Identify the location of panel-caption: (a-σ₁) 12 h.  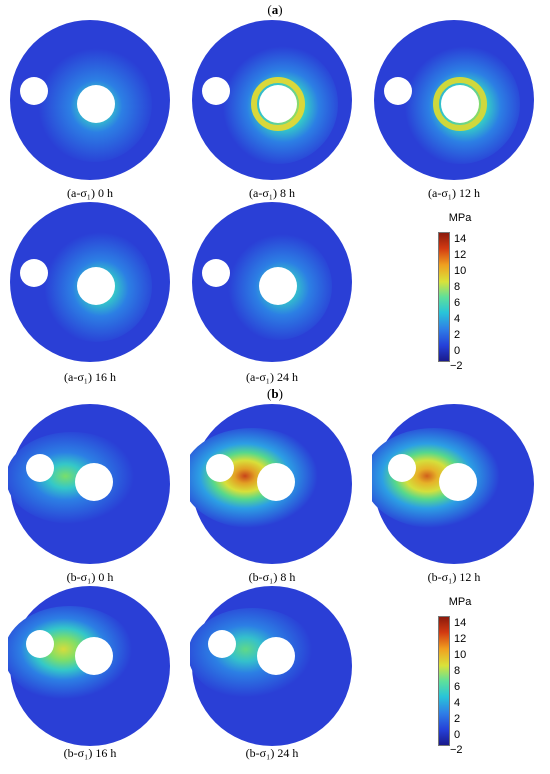
(454, 193).